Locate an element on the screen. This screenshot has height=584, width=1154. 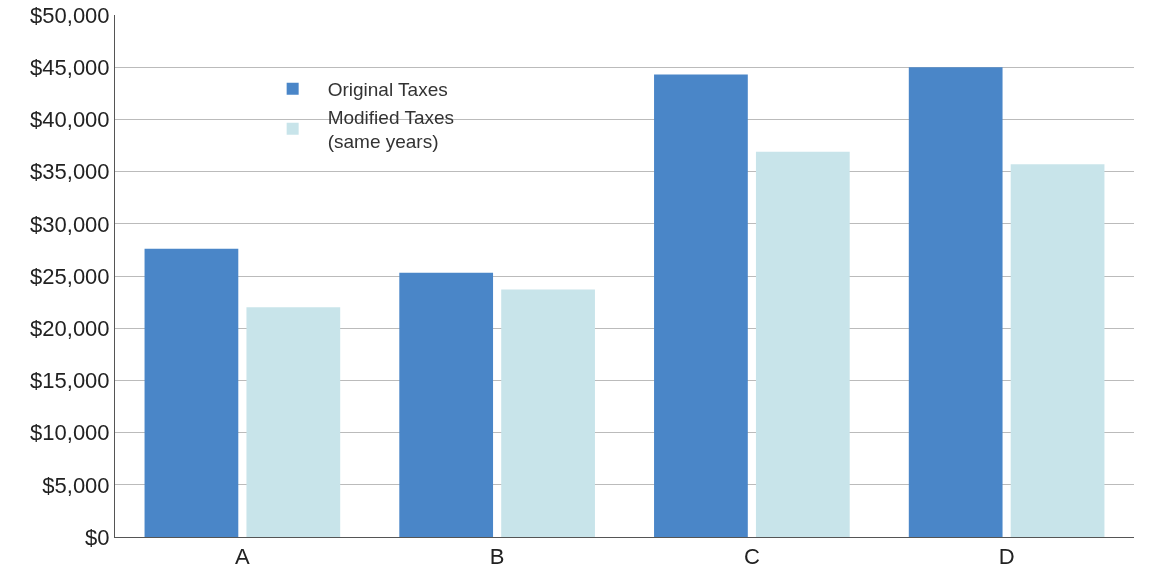
x-tick-label: A is located at coordinates (243, 557).